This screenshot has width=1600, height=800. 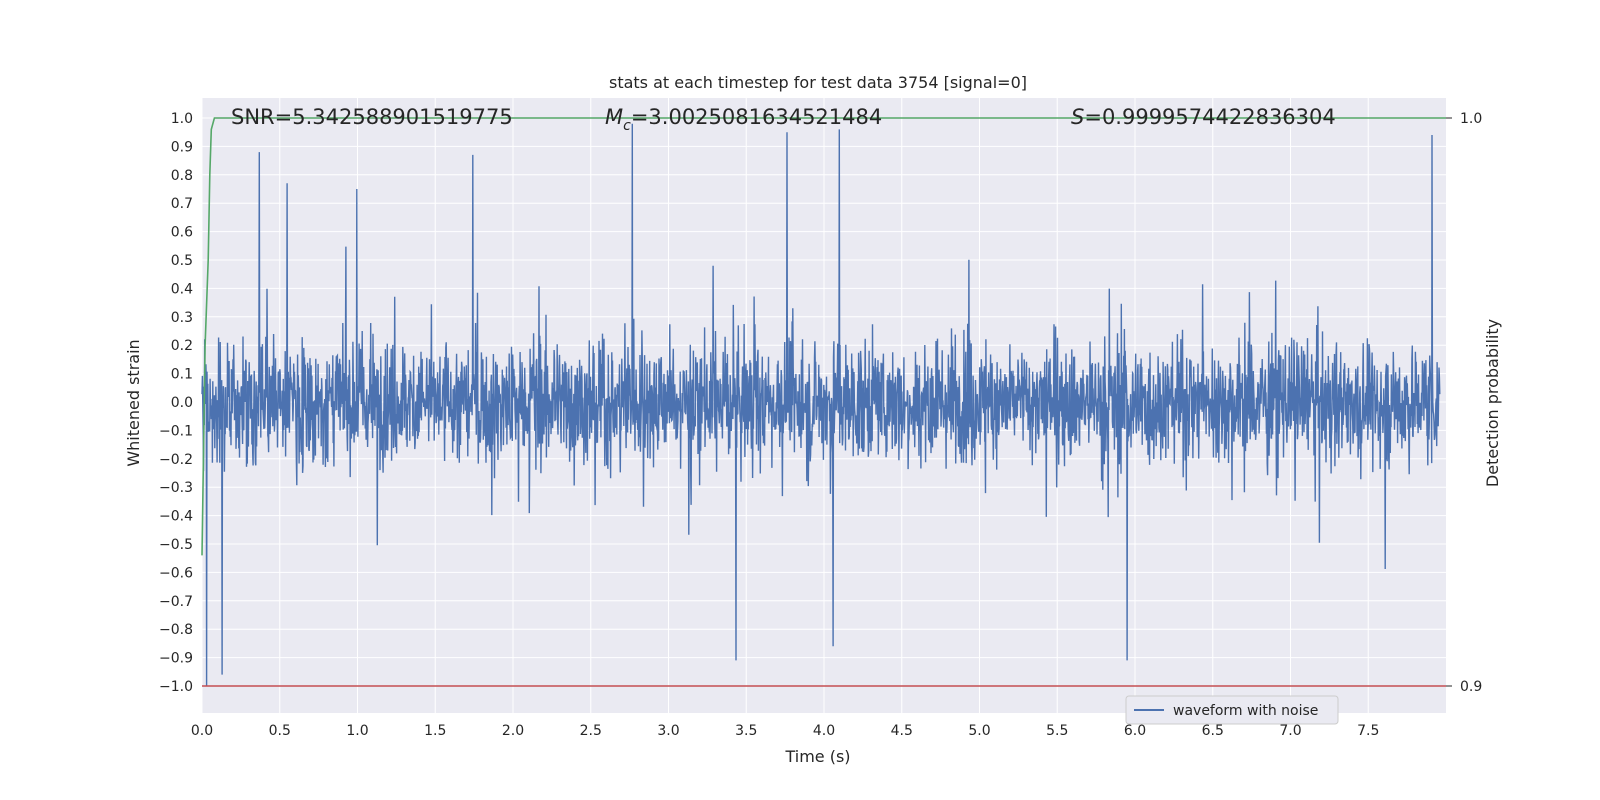 I want to click on chirp-mass-annotation: Mc=3.0025081634521484, so click(x=743, y=119).